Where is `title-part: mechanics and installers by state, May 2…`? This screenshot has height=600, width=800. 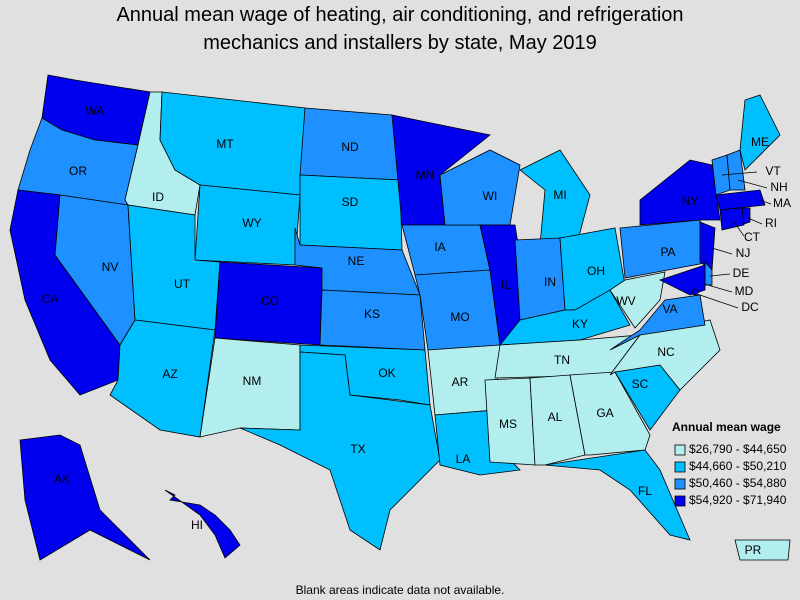
title-part: mechanics and installers by state, May 2… is located at coordinates (400, 43).